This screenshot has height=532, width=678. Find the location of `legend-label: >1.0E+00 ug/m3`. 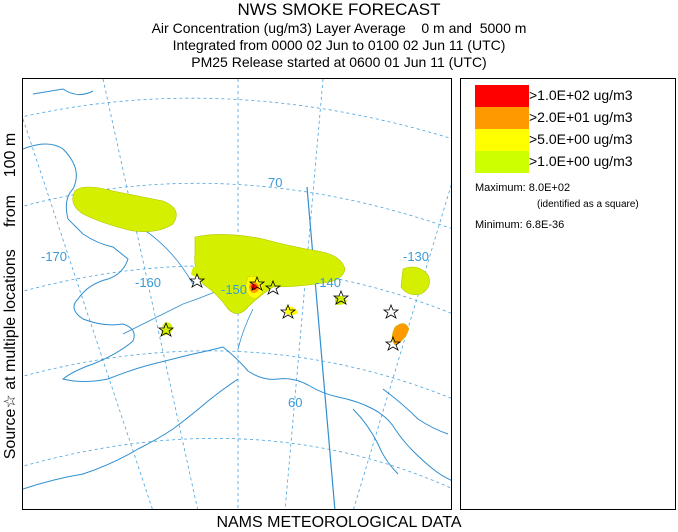

legend-label: >1.0E+00 ug/m3 is located at coordinates (581, 161).